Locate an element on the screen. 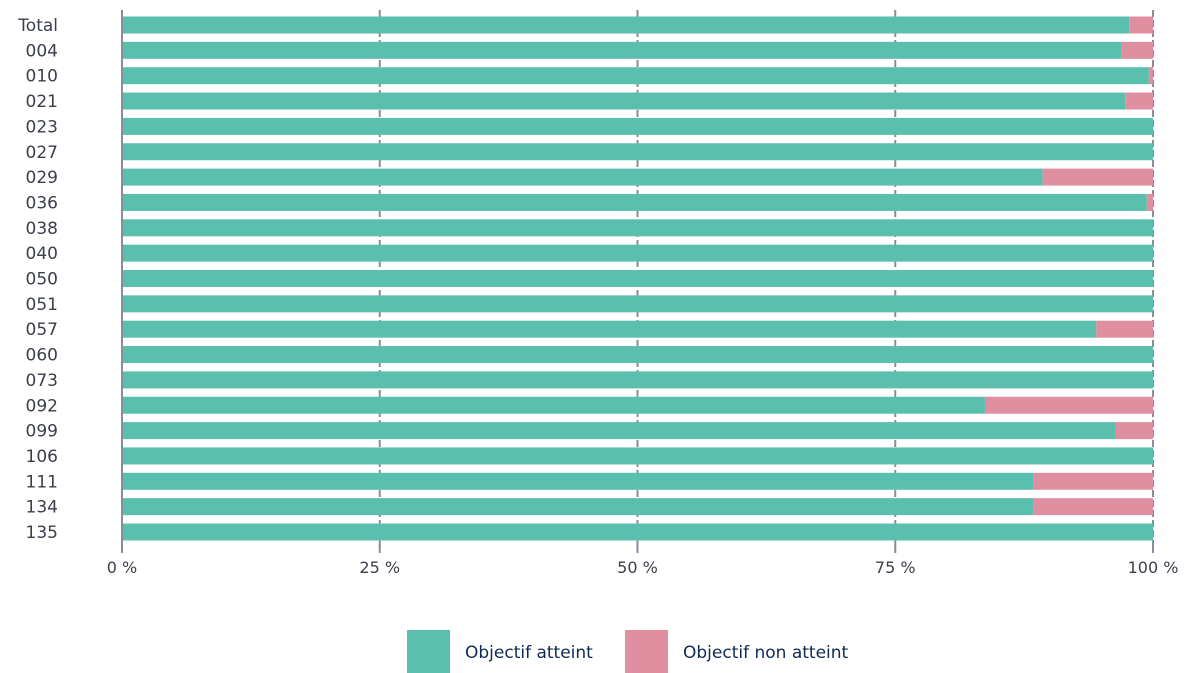 This screenshot has height=673, width=1187. category-label: 111 is located at coordinates (42, 482).